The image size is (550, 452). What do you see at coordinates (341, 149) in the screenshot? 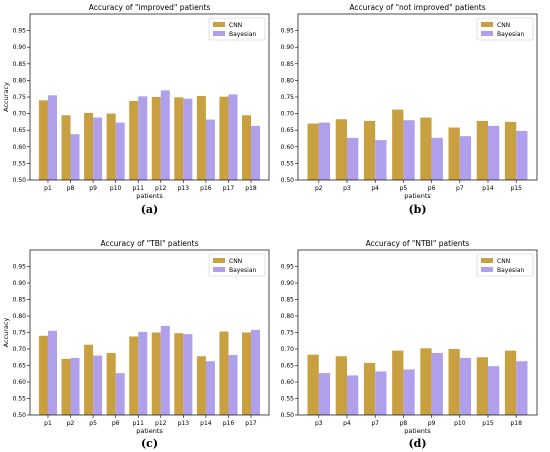
I see `bar-cnn-p3` at bounding box center [341, 149].